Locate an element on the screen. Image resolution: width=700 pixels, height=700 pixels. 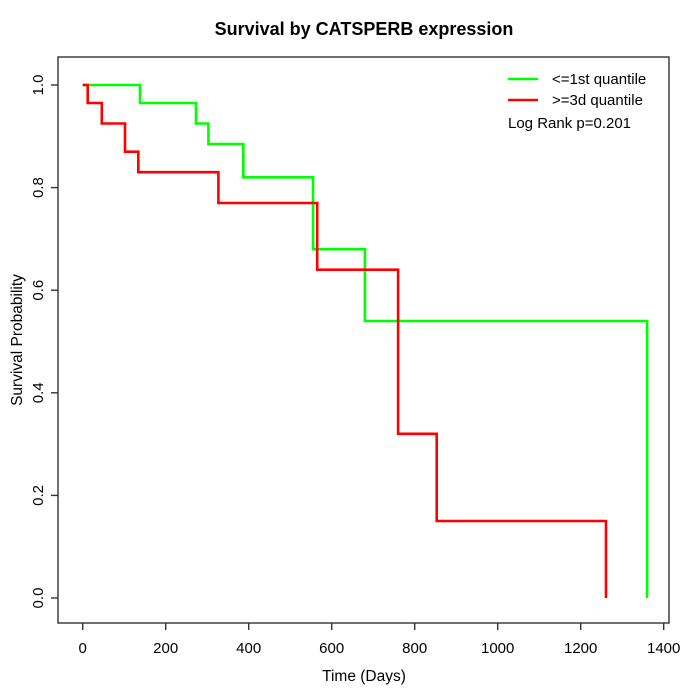
x-axis-title: Time (Days) is located at coordinates (364, 676).